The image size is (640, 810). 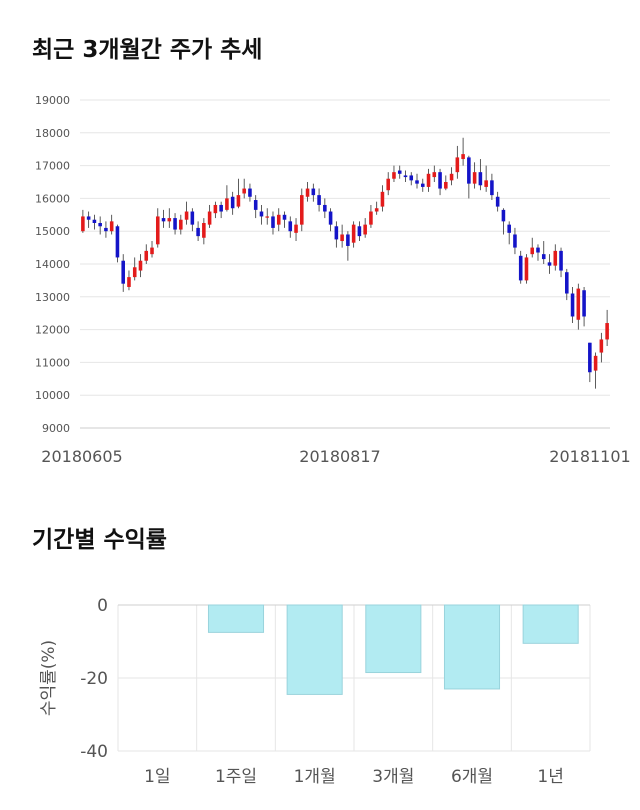 I want to click on price-x-tick-label: 20180817, so click(x=339, y=456).